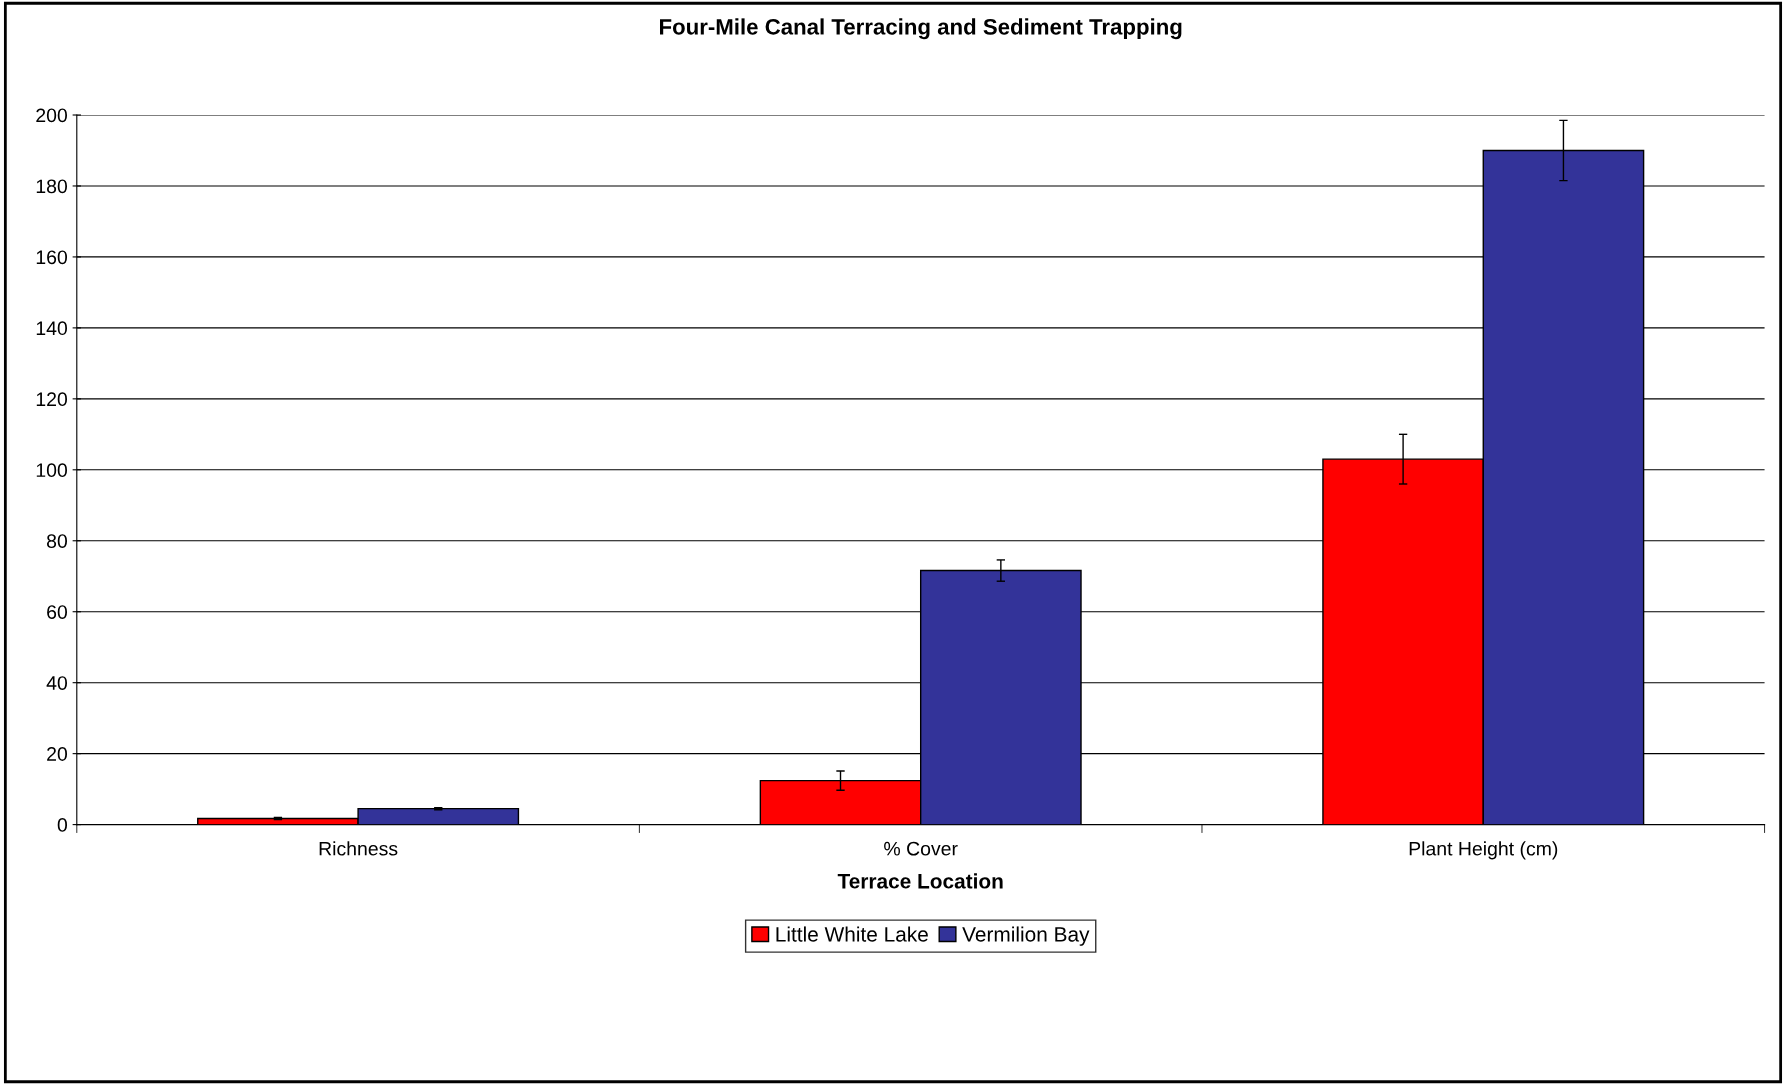 The image size is (1786, 1085). What do you see at coordinates (57, 541) in the screenshot?
I see `y-tick-label: 80` at bounding box center [57, 541].